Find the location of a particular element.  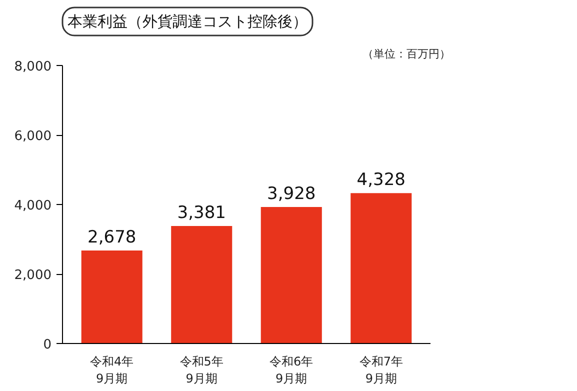

x-tick-label: 令和6年 9月期 is located at coordinates (292, 370).